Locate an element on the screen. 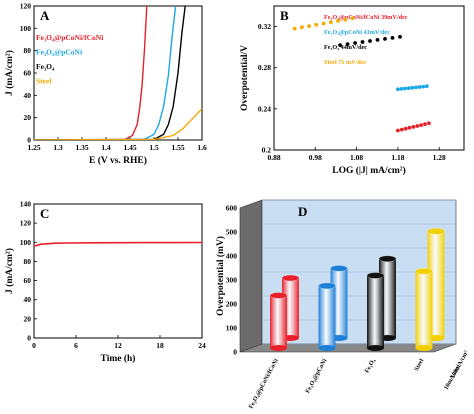 This screenshot has width=474, height=414. x-tick-label: 1.08 is located at coordinates (356, 157).